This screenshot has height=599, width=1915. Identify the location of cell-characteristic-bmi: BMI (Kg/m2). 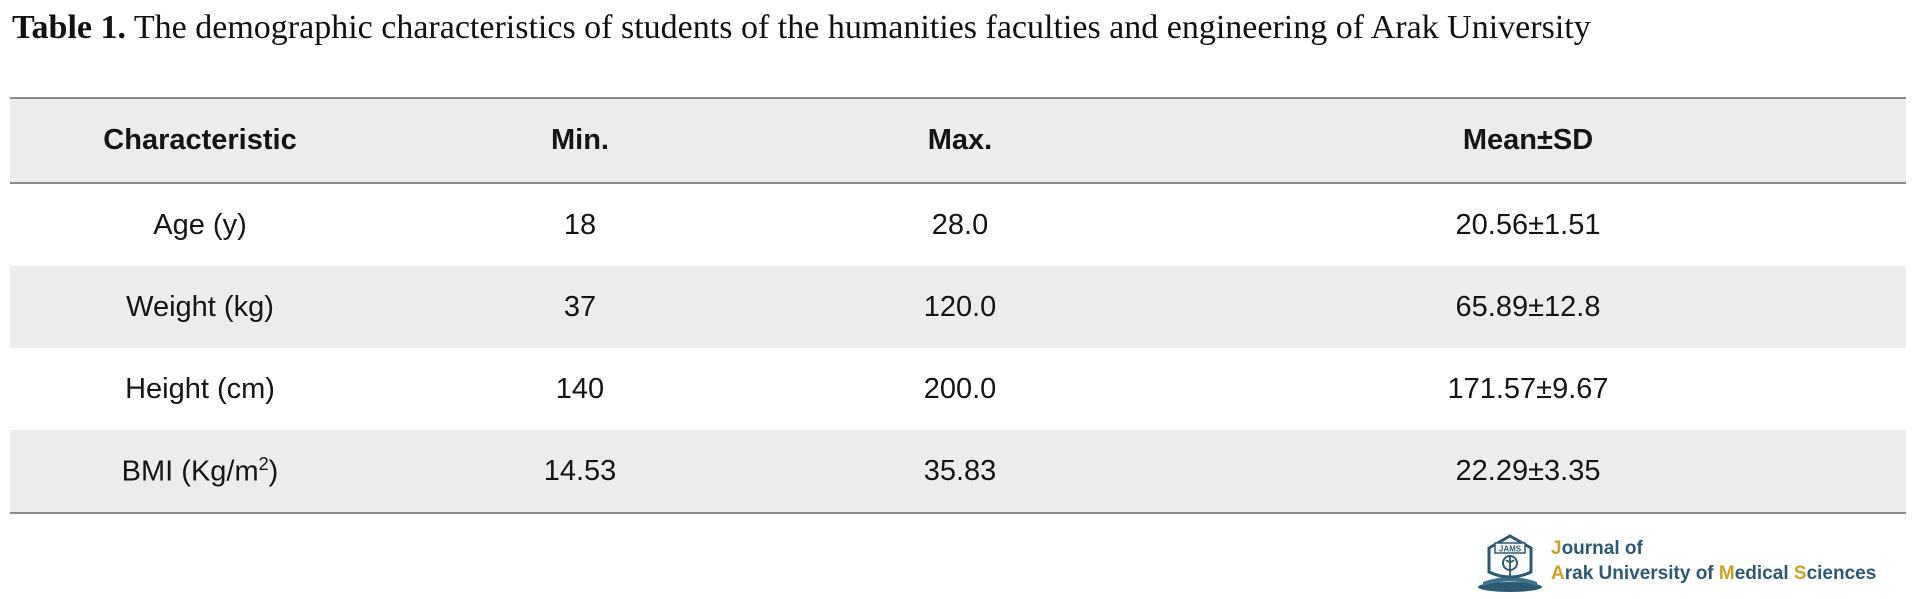
(200, 471).